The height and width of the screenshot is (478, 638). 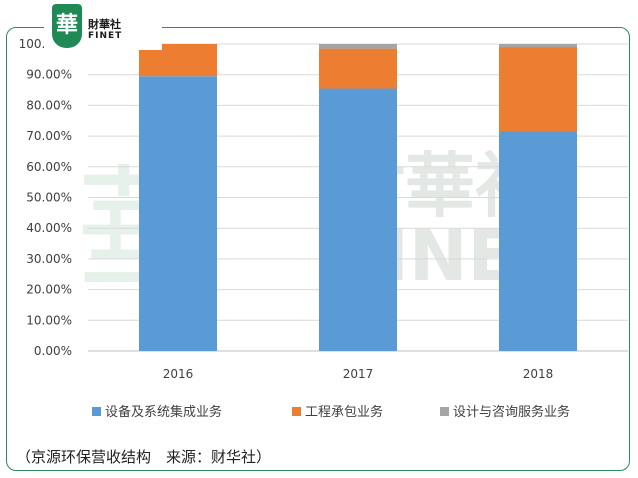 What do you see at coordinates (49, 167) in the screenshot?
I see `y-tick-label: 60.00%` at bounding box center [49, 167].